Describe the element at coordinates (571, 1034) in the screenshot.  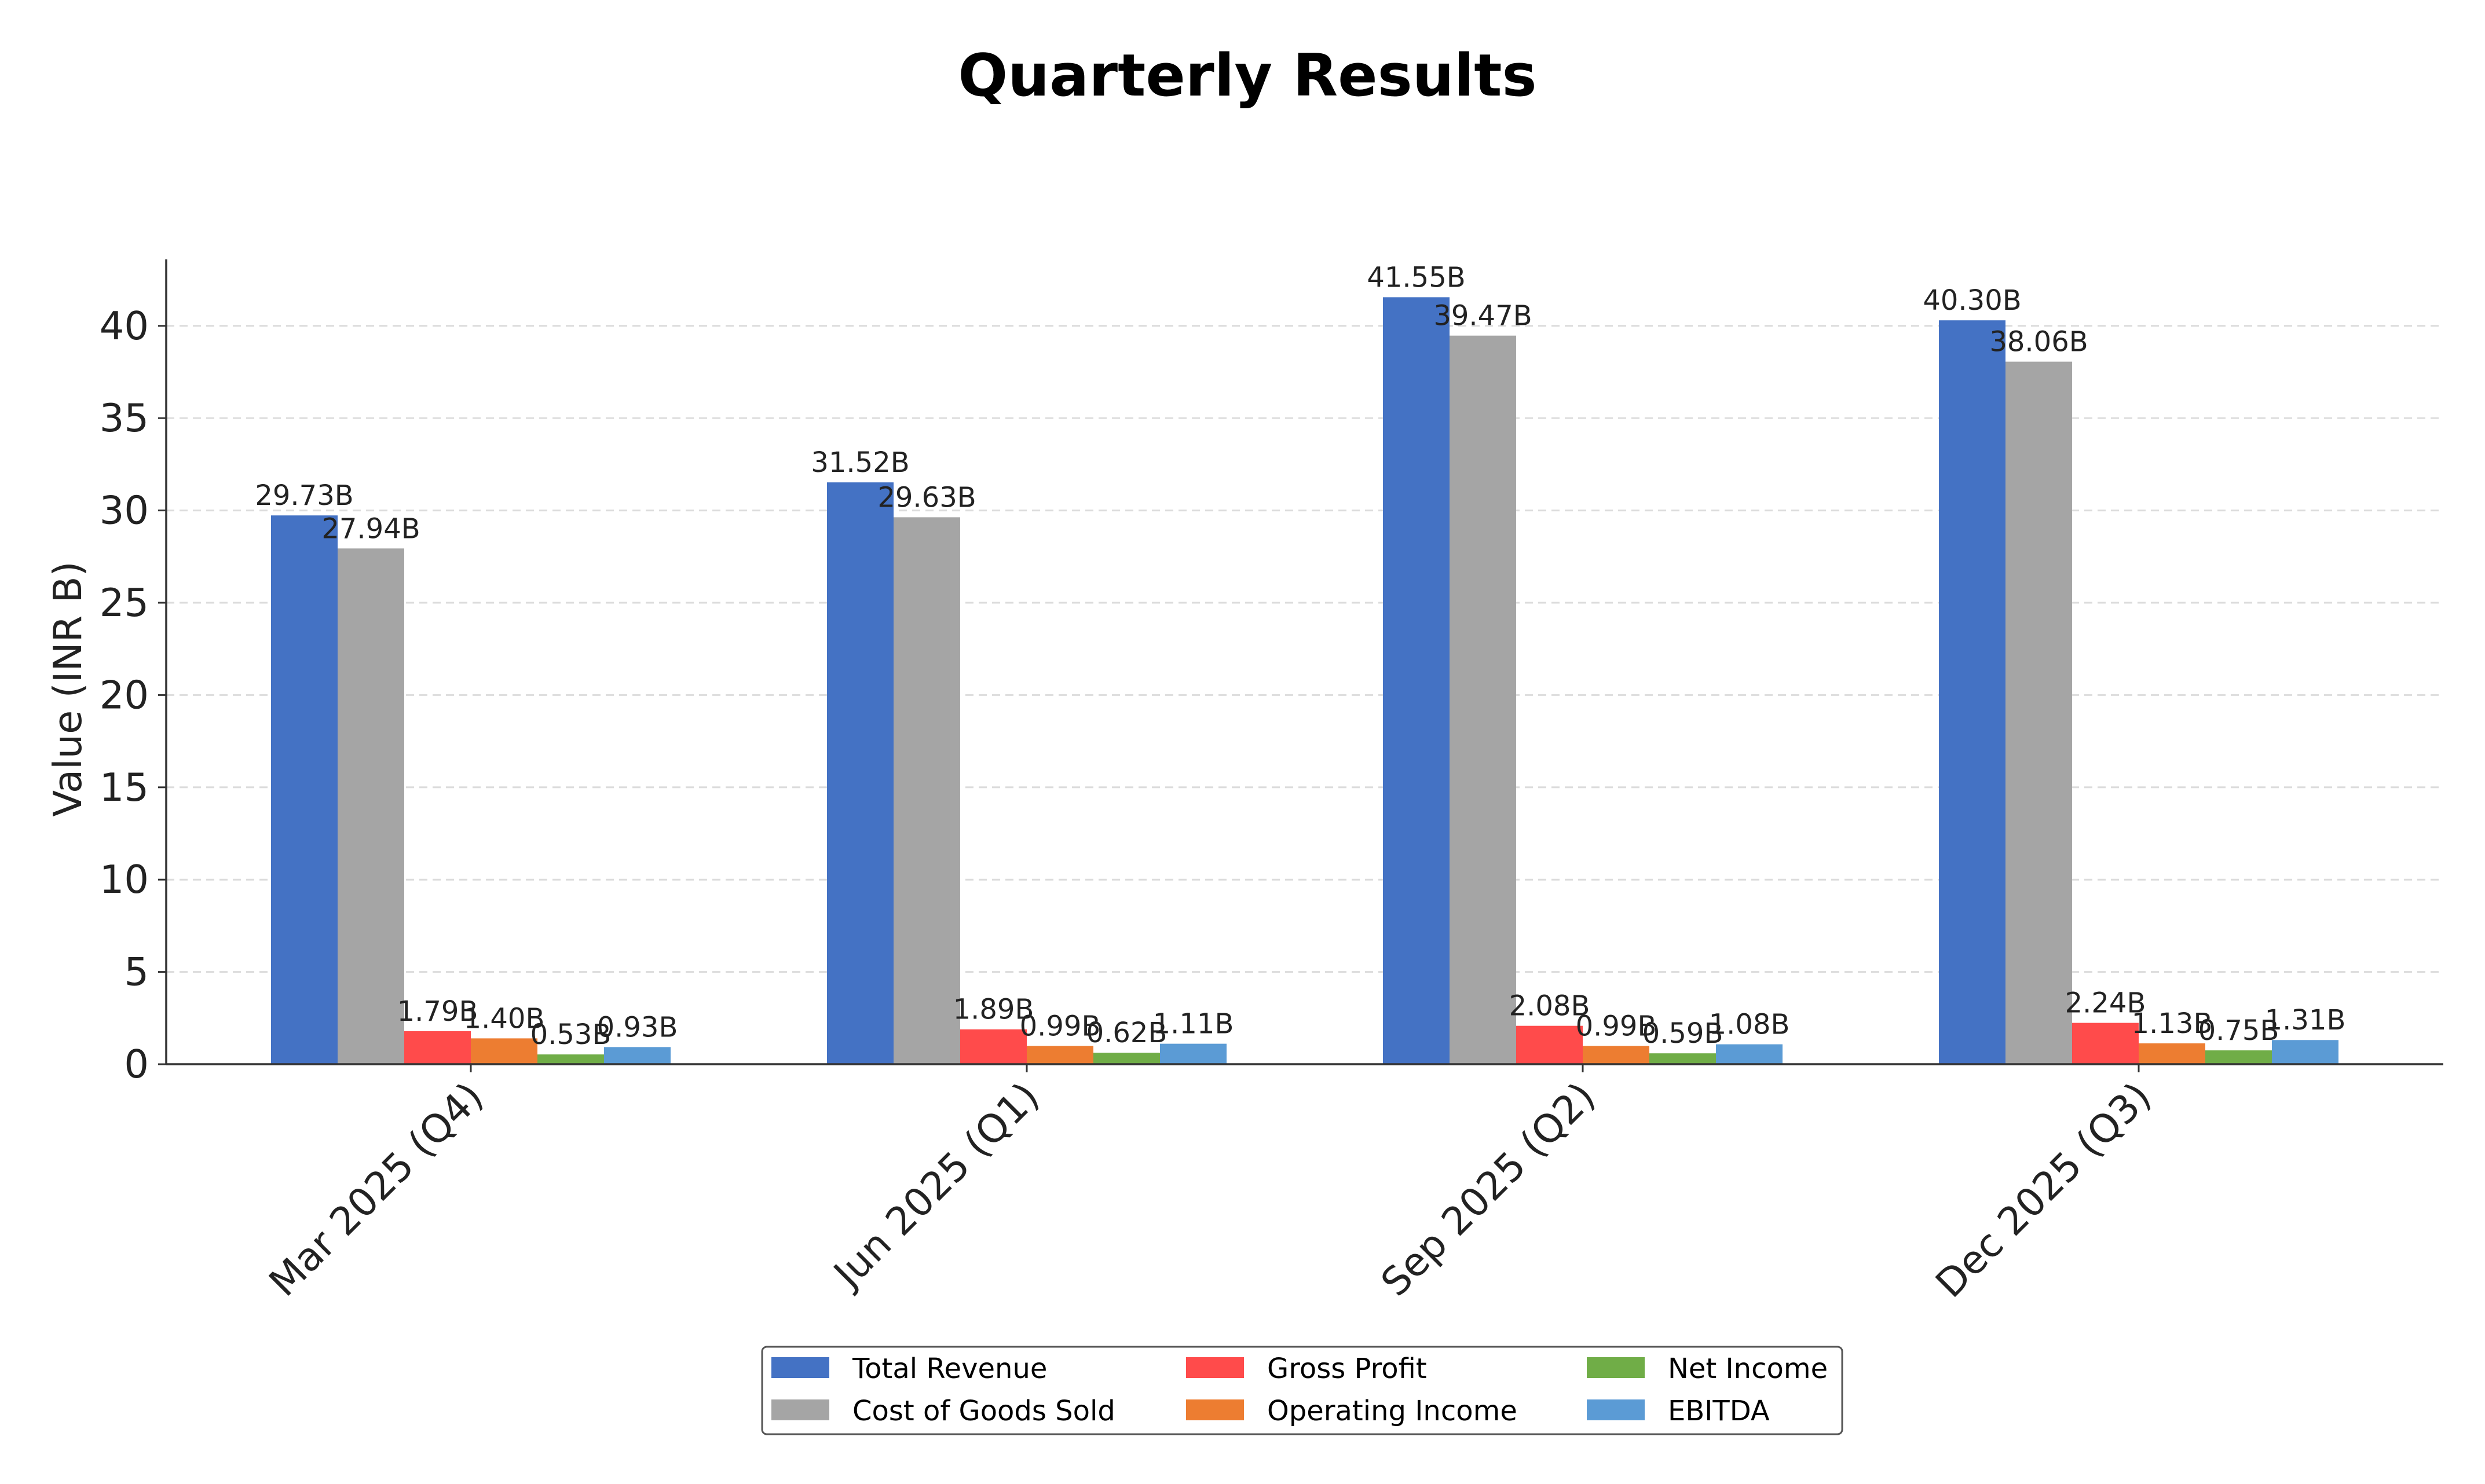
I see `data-label-net-income-1: 0.53B` at that location.